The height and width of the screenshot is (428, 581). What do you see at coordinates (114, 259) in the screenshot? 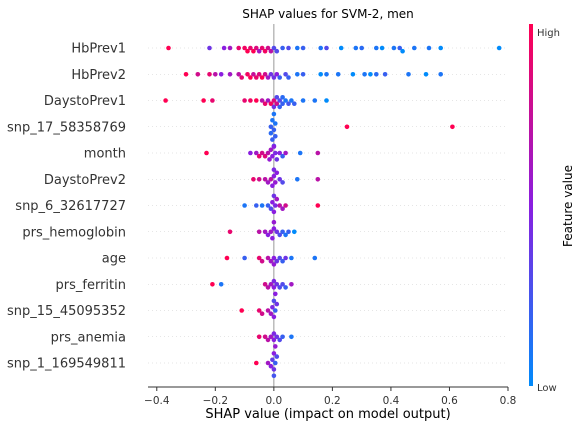
I see `feature-label: age` at bounding box center [114, 259].